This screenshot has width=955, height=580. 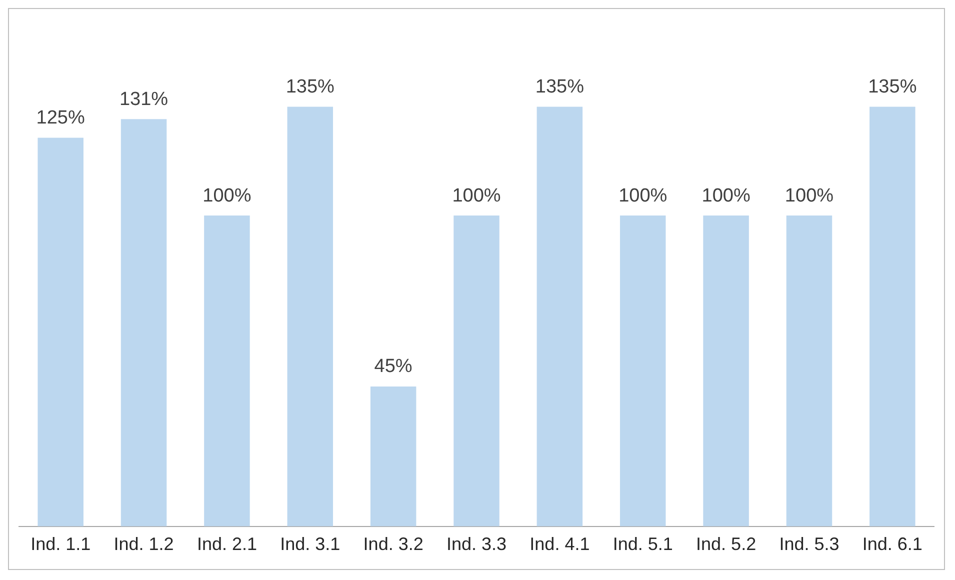 I want to click on x-tick-label: Ind. 2.1, so click(x=226, y=544).